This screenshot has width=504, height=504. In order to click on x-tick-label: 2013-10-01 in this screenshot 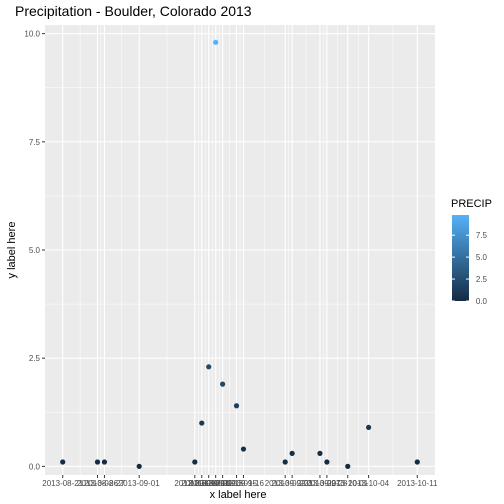, I will do `click(347, 483)`.